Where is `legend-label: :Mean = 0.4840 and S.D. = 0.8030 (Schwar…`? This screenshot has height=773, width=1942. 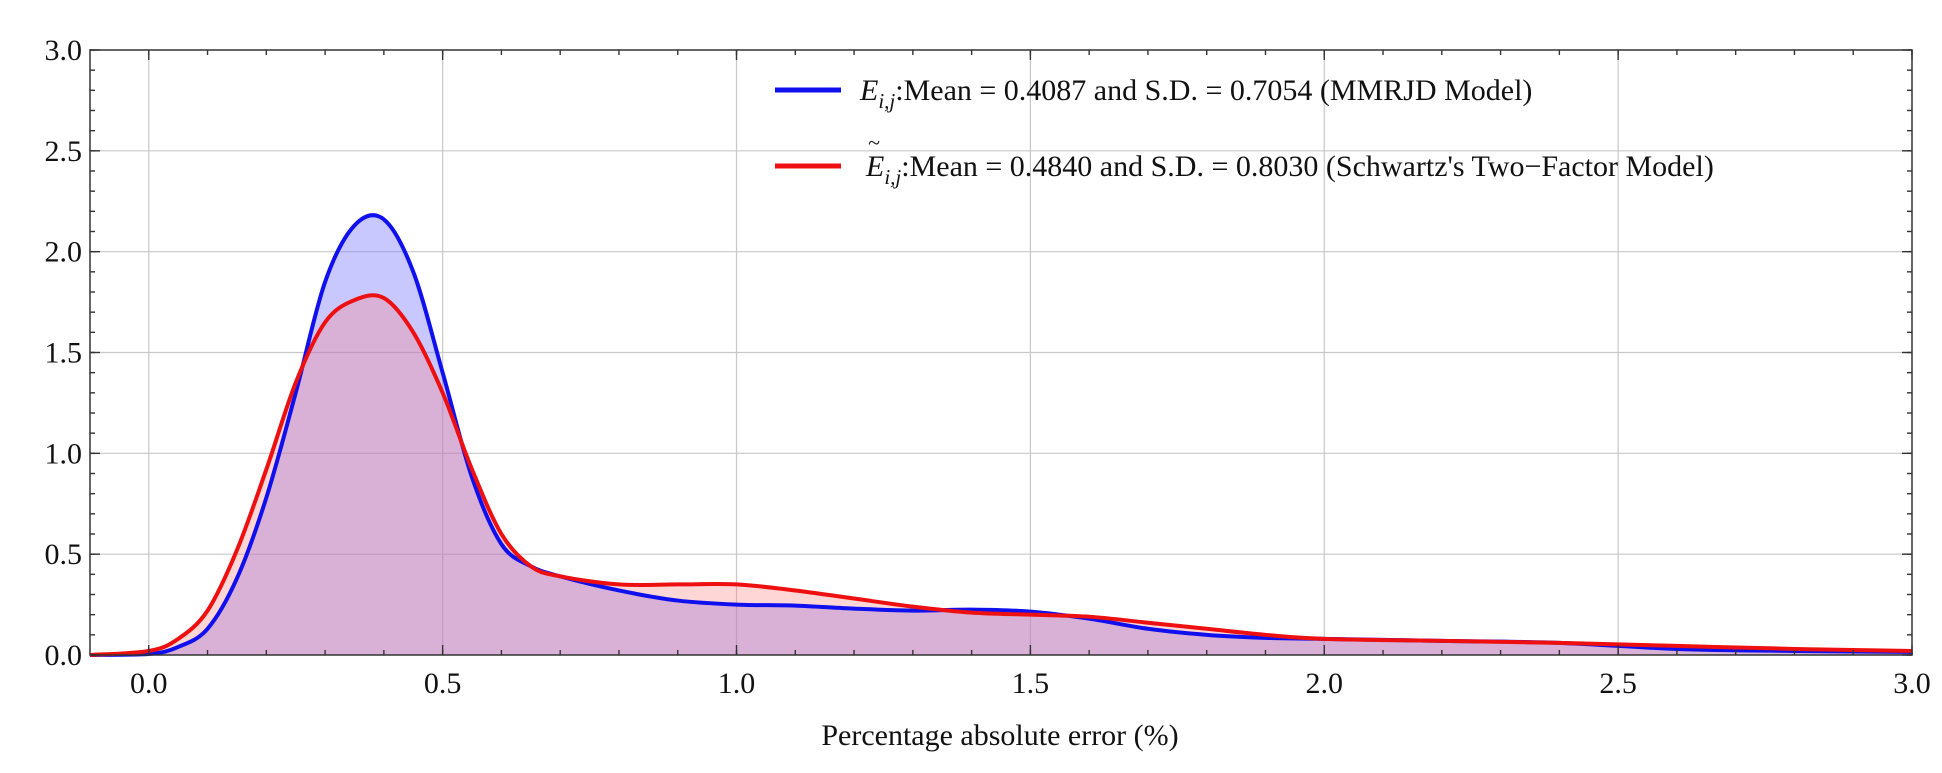
legend-label: :Mean = 0.4840 and S.D. = 0.8030 (Schwar… is located at coordinates (1307, 166).